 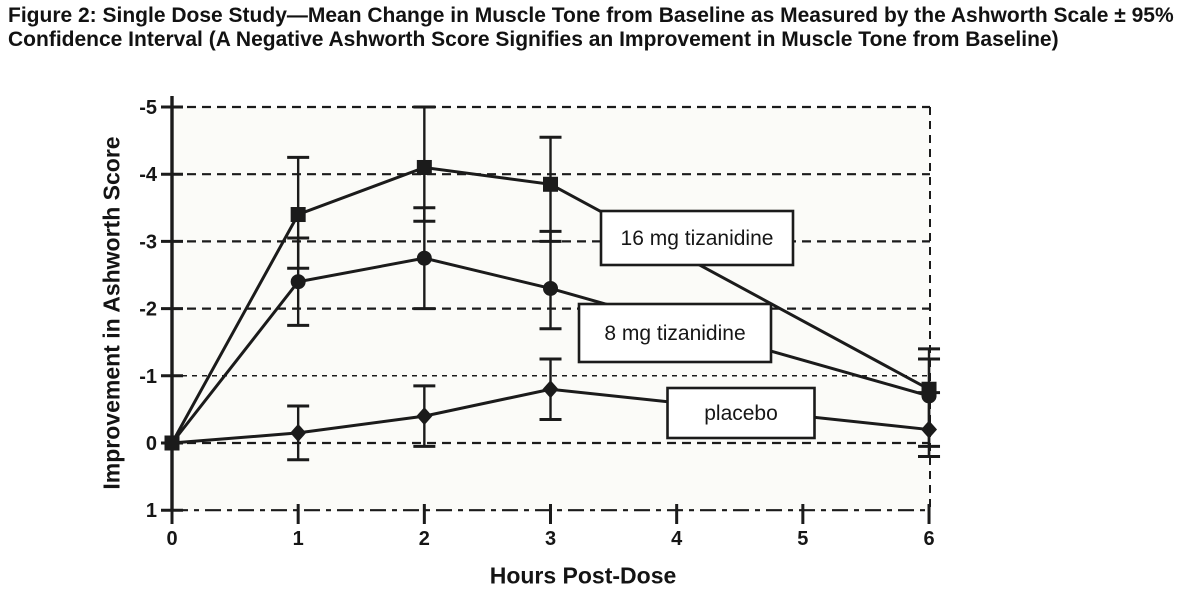 What do you see at coordinates (802, 539) in the screenshot?
I see `x-tick-label: 5` at bounding box center [802, 539].